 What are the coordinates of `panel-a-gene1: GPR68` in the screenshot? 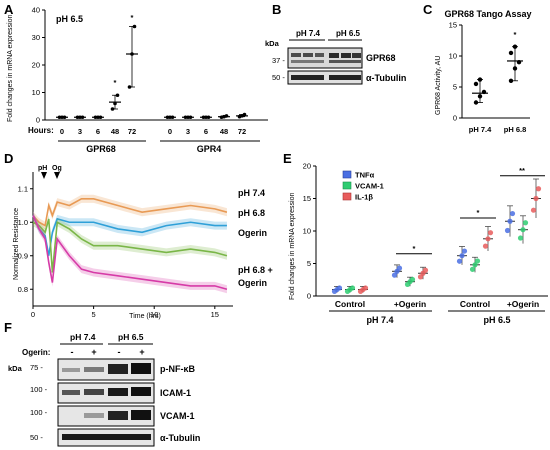 It's located at (101, 149).